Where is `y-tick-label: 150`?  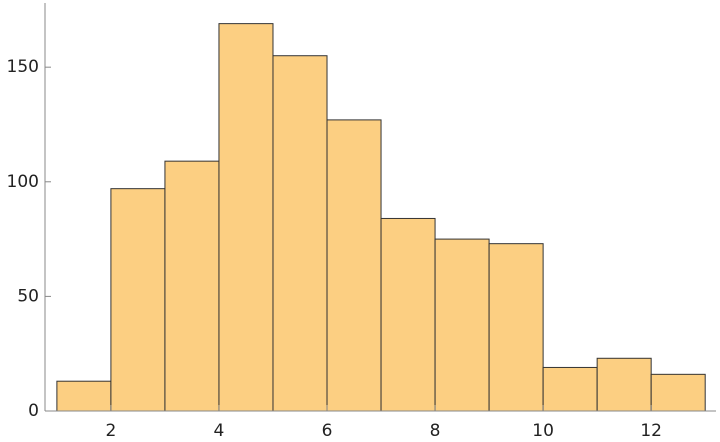
y-tick-label: 150 is located at coordinates (23, 67).